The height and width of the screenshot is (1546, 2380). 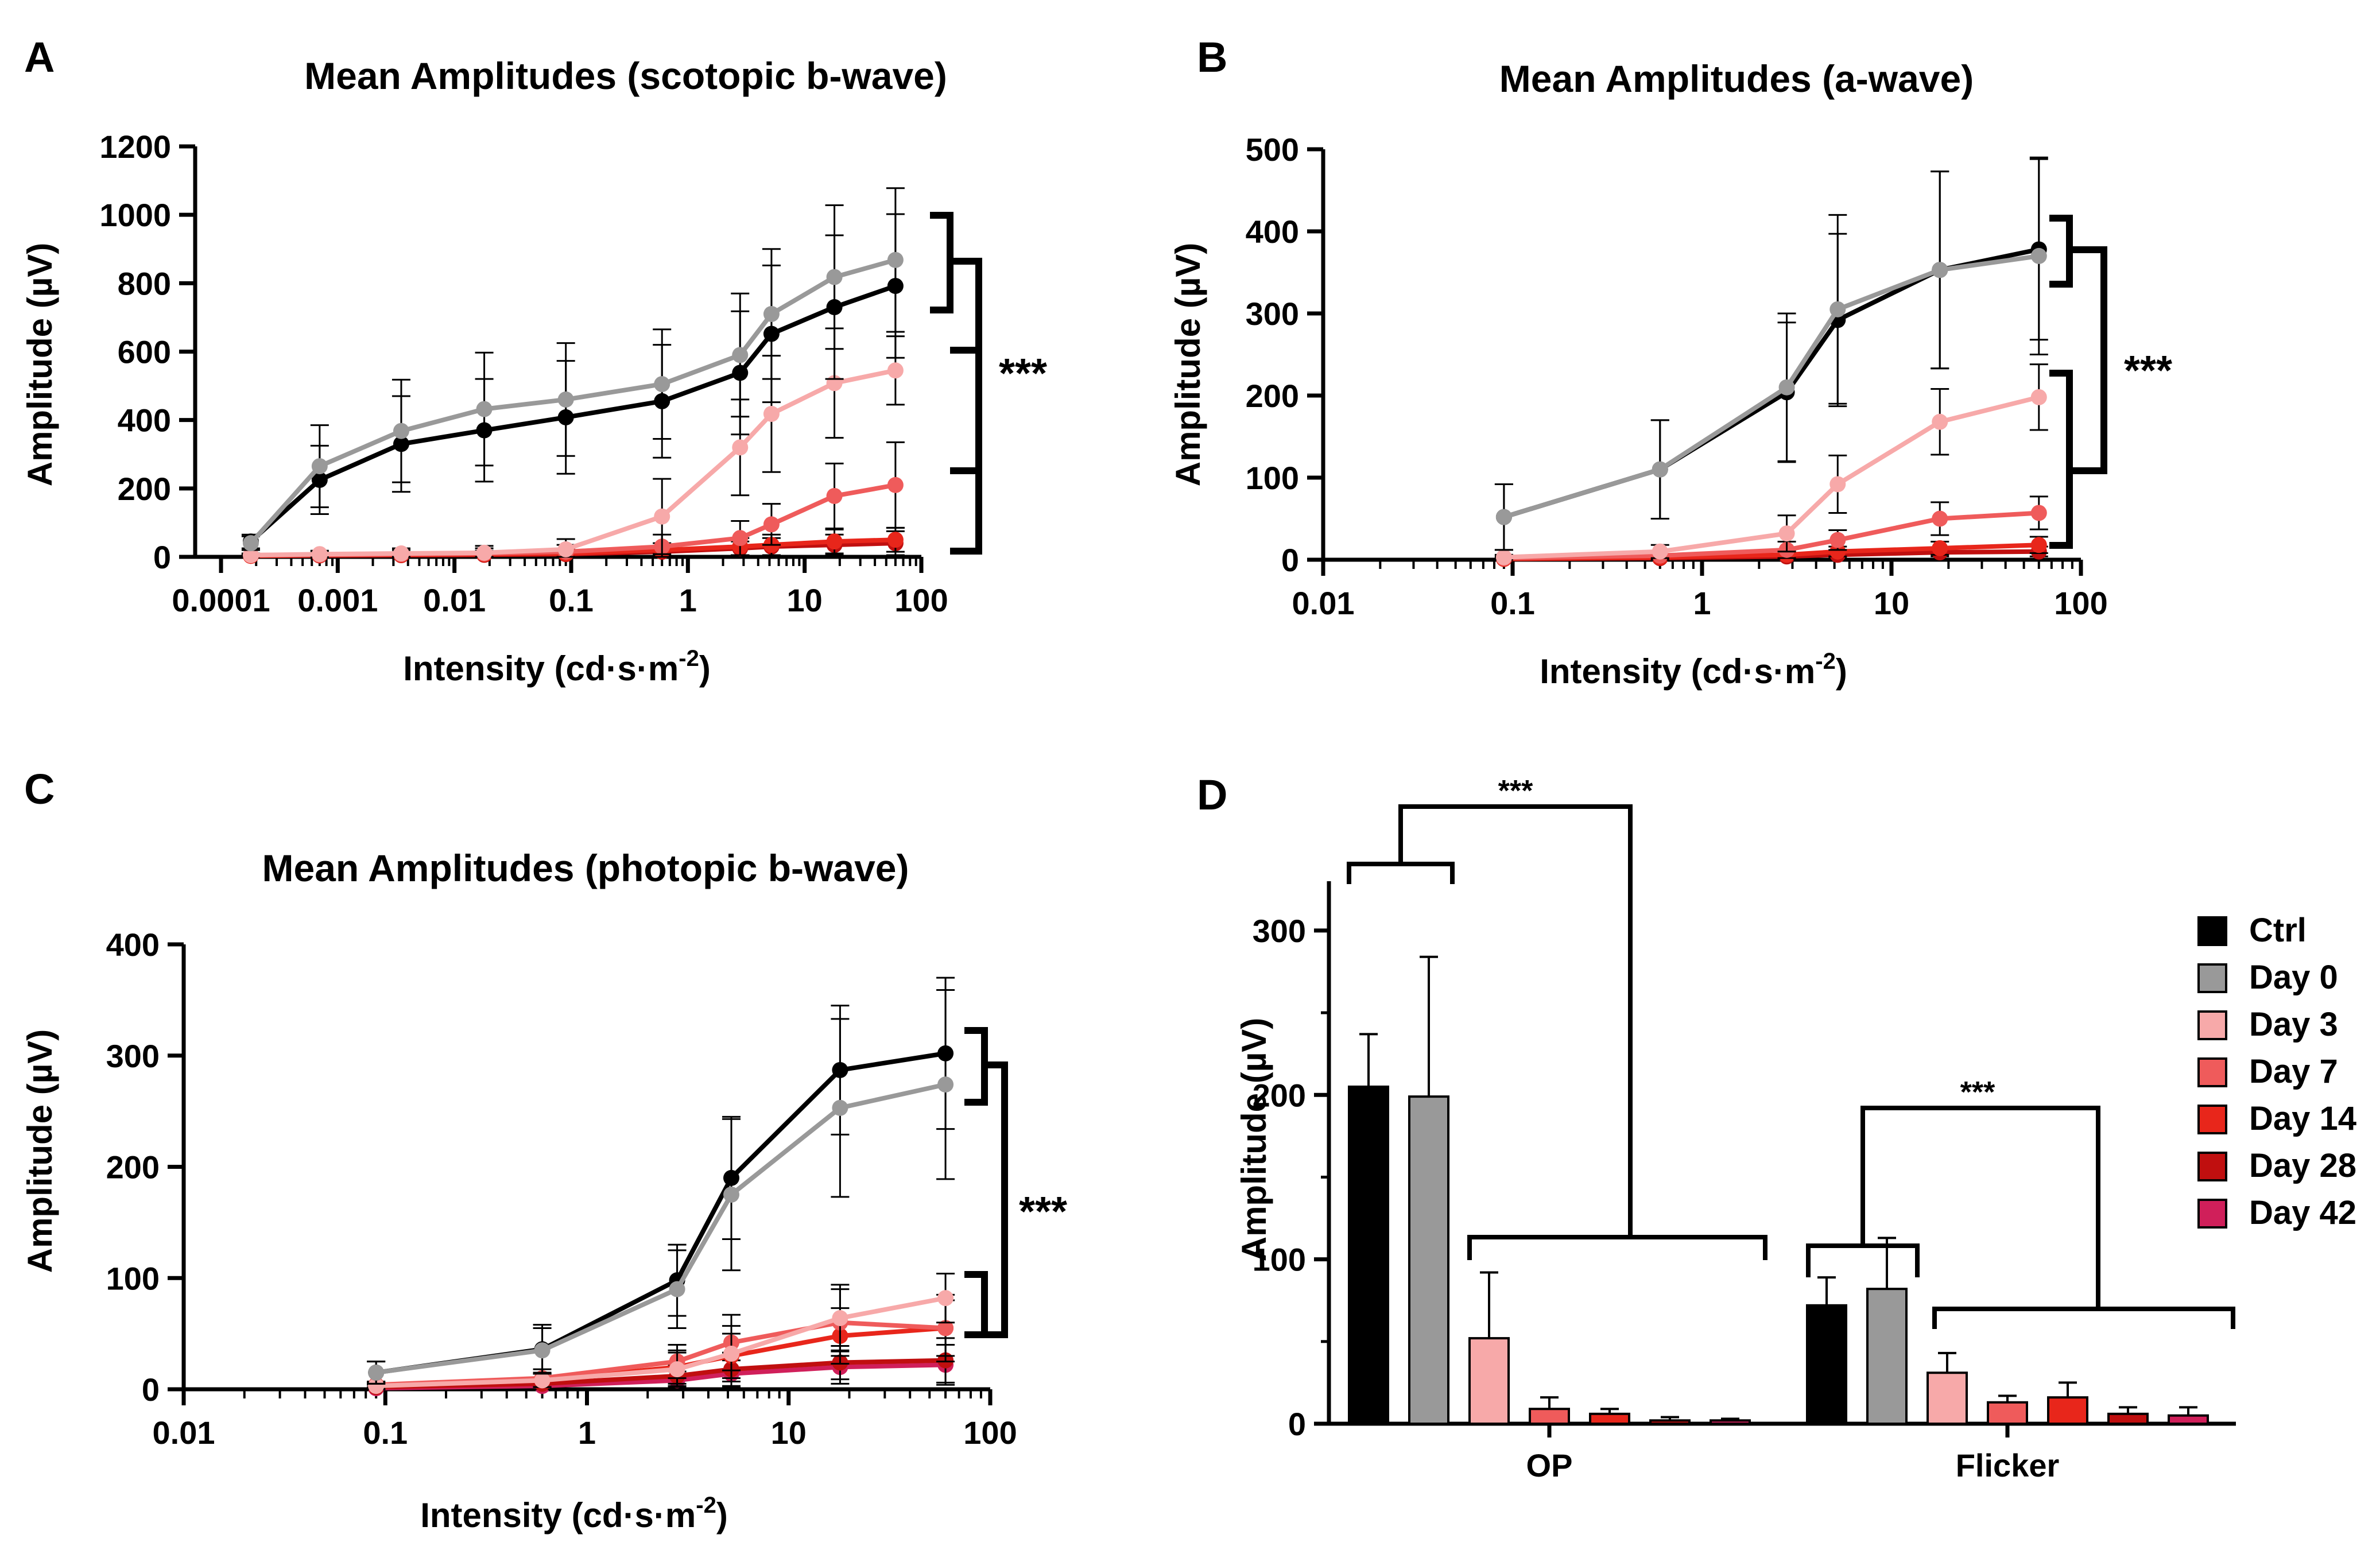 What do you see at coordinates (2302, 1165) in the screenshot?
I see `legend-label-day-28: Day 28` at bounding box center [2302, 1165].